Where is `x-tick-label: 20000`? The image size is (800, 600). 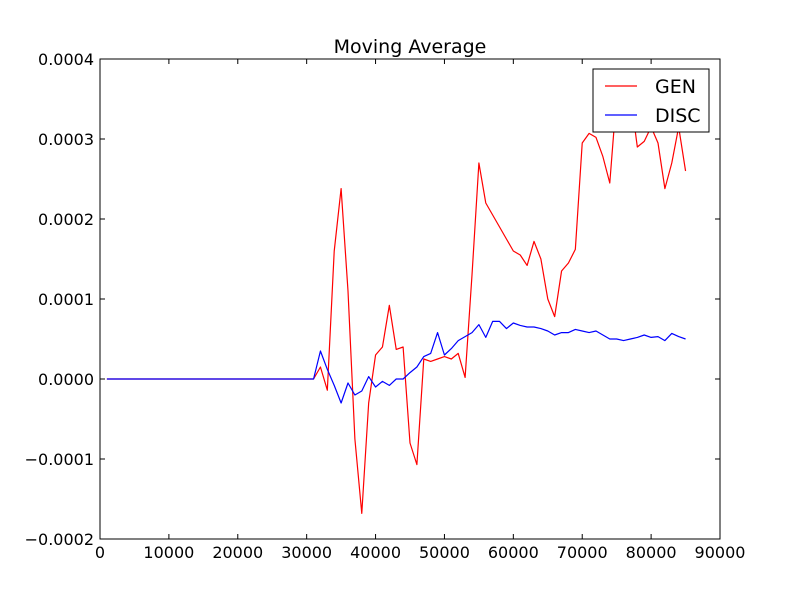
x-tick-label: 20000 is located at coordinates (237, 552).